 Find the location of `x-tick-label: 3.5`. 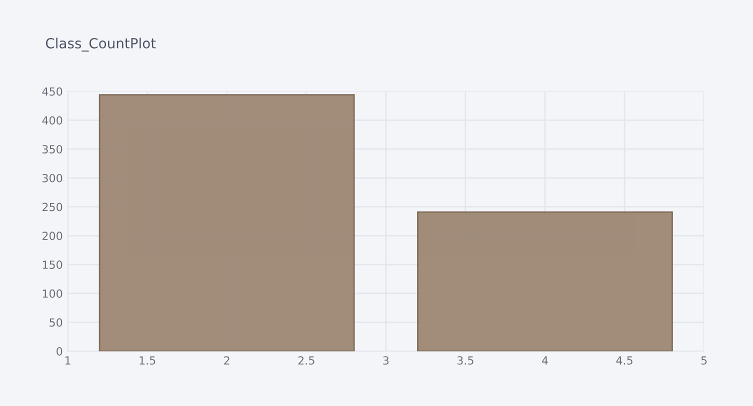

x-tick-label: 3.5 is located at coordinates (465, 360).